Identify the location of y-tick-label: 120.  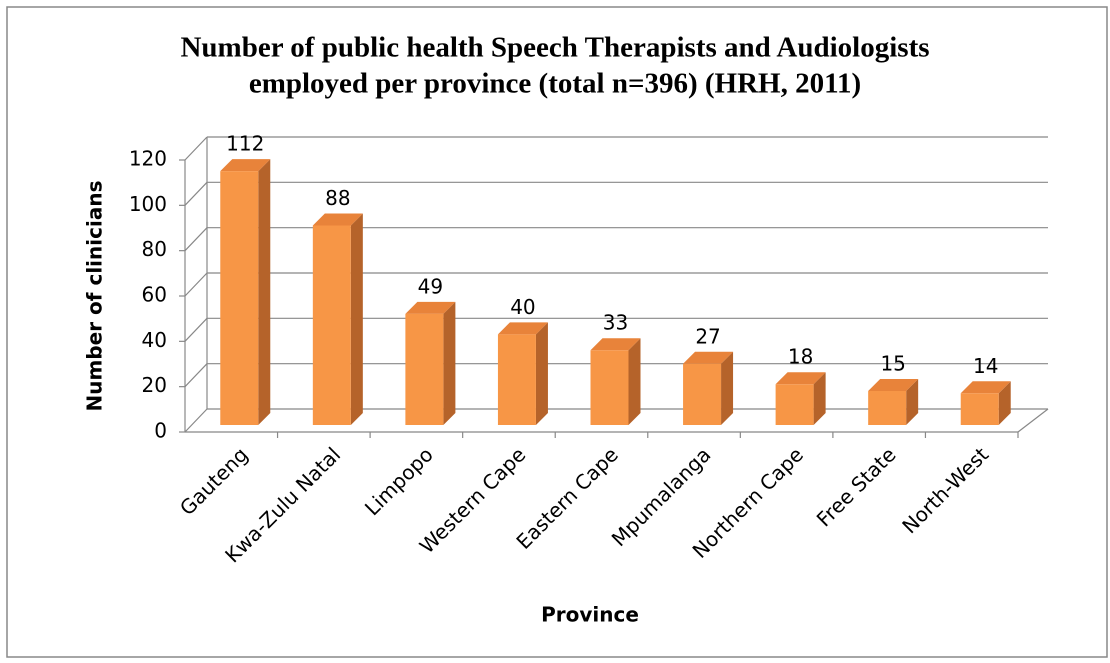
(148, 159).